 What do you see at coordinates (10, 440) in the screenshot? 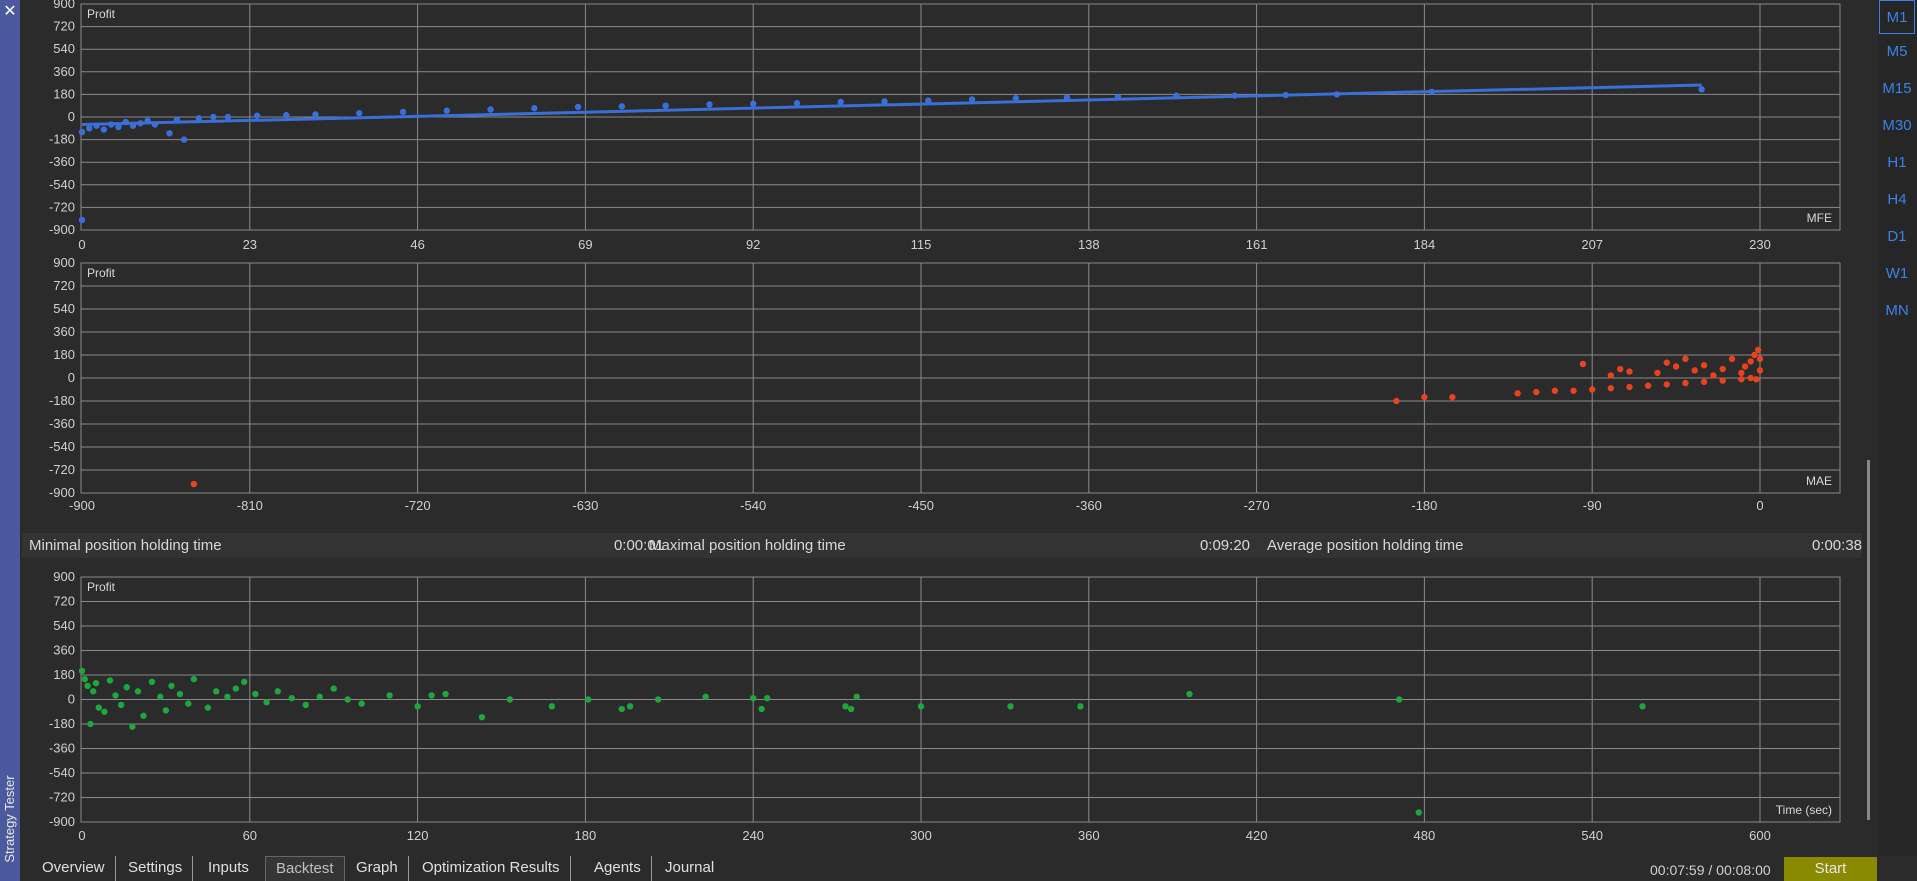
I see `side-strip: ✕ Strategy Tester` at bounding box center [10, 440].